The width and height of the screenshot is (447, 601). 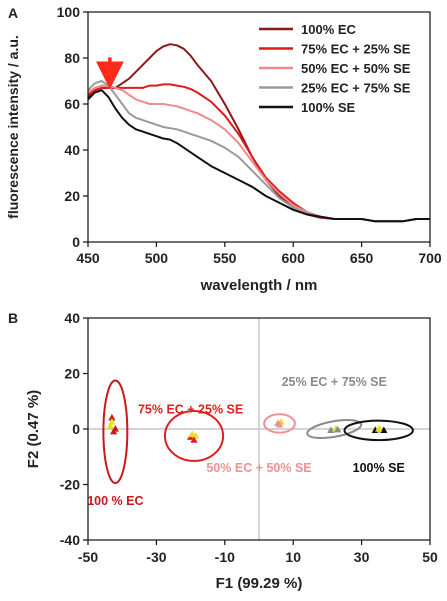 What do you see at coordinates (69, 12) in the screenshot?
I see `y-tick-label: 100` at bounding box center [69, 12].